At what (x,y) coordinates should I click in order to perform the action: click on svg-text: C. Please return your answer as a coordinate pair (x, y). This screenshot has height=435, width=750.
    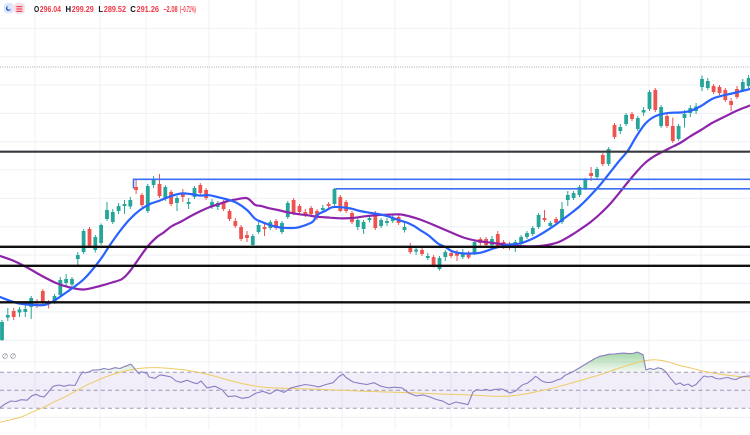
    Looking at the image, I should click on (133, 9).